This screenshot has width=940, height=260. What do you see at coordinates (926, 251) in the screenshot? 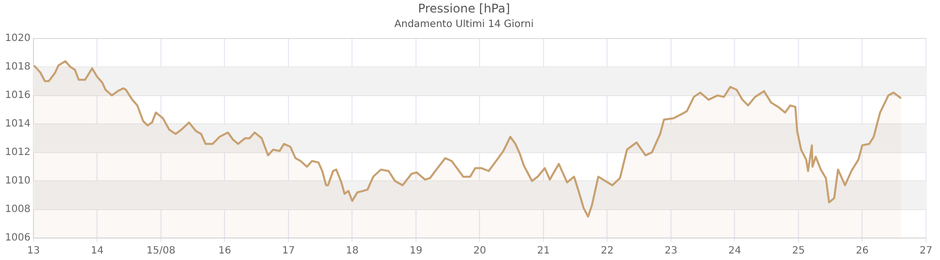
I see `x-tick-label: 27` at bounding box center [926, 251].